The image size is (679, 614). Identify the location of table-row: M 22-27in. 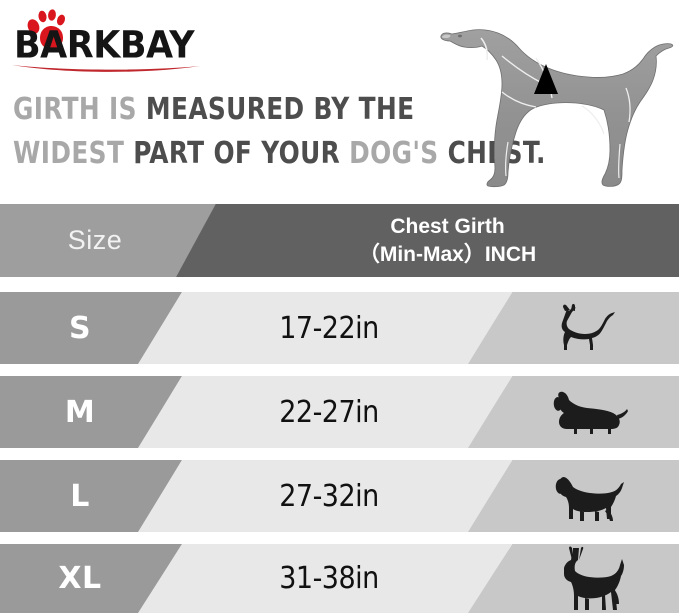
(339, 412).